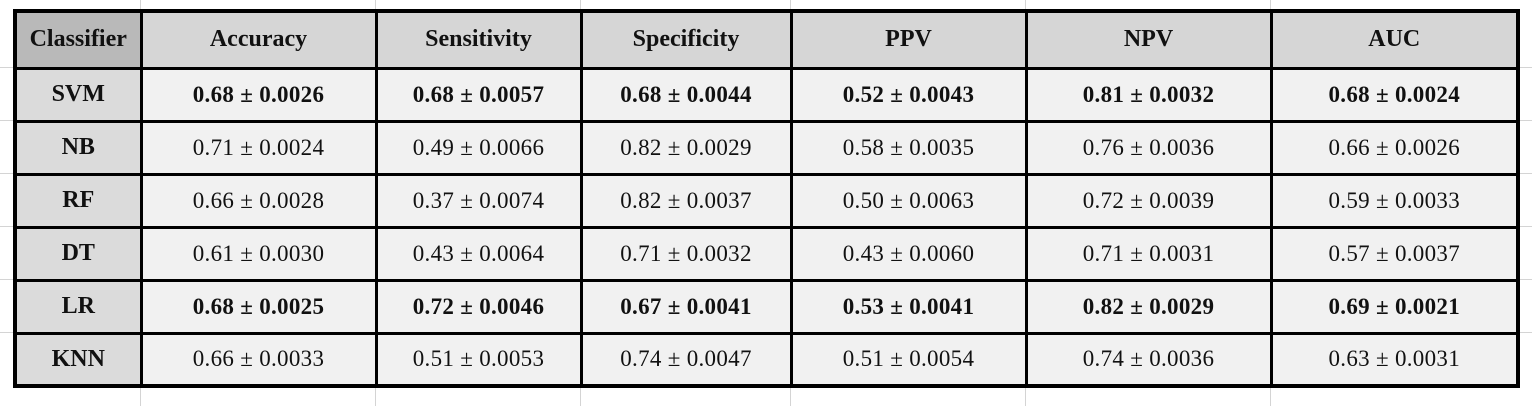 The image size is (1532, 406). Describe the element at coordinates (258, 359) in the screenshot. I see `cell-knn-accuracy: 0.66 ± 0.0033` at that location.